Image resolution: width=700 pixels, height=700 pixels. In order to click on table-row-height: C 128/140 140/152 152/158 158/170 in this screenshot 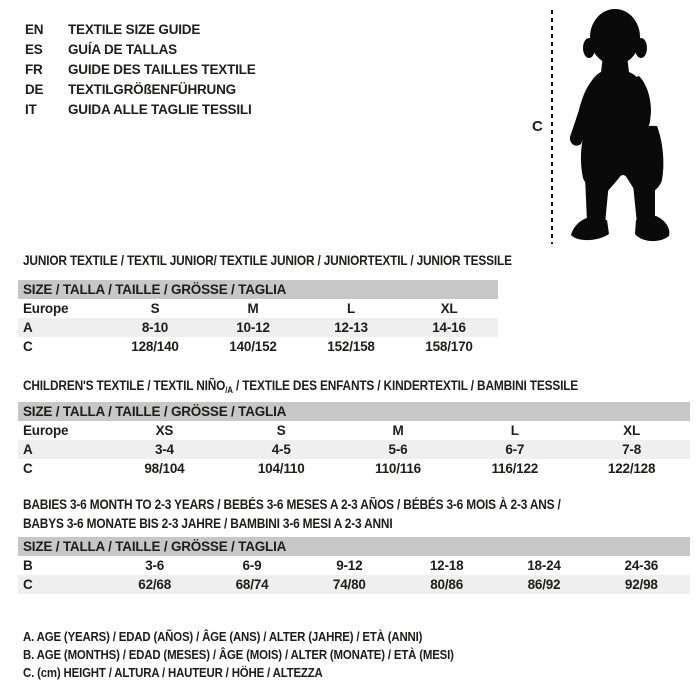, I will do `click(258, 346)`.